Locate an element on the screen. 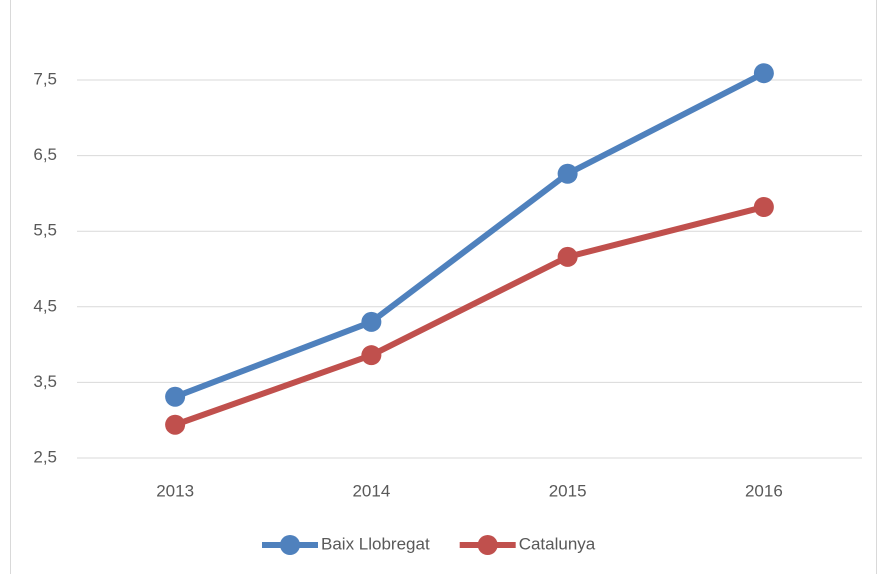 The height and width of the screenshot is (574, 879). y-tick-label: 5,5 is located at coordinates (45, 230).